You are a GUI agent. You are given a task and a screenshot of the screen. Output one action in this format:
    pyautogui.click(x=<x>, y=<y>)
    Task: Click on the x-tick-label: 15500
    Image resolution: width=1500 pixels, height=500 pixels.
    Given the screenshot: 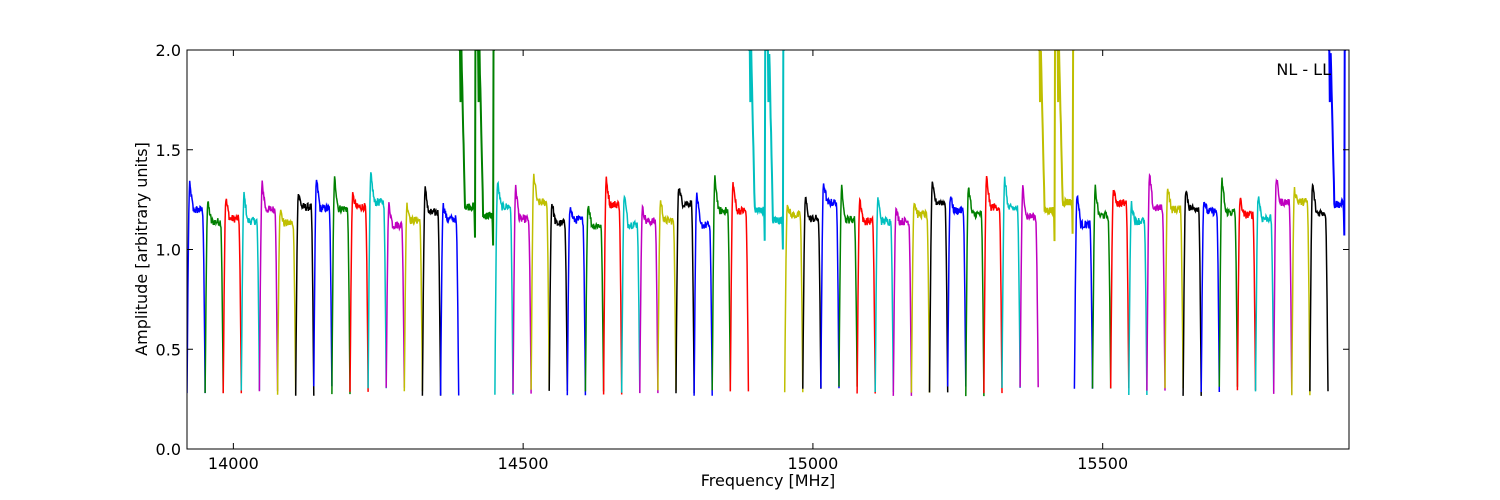 What is the action you would take?
    pyautogui.click(x=1102, y=463)
    